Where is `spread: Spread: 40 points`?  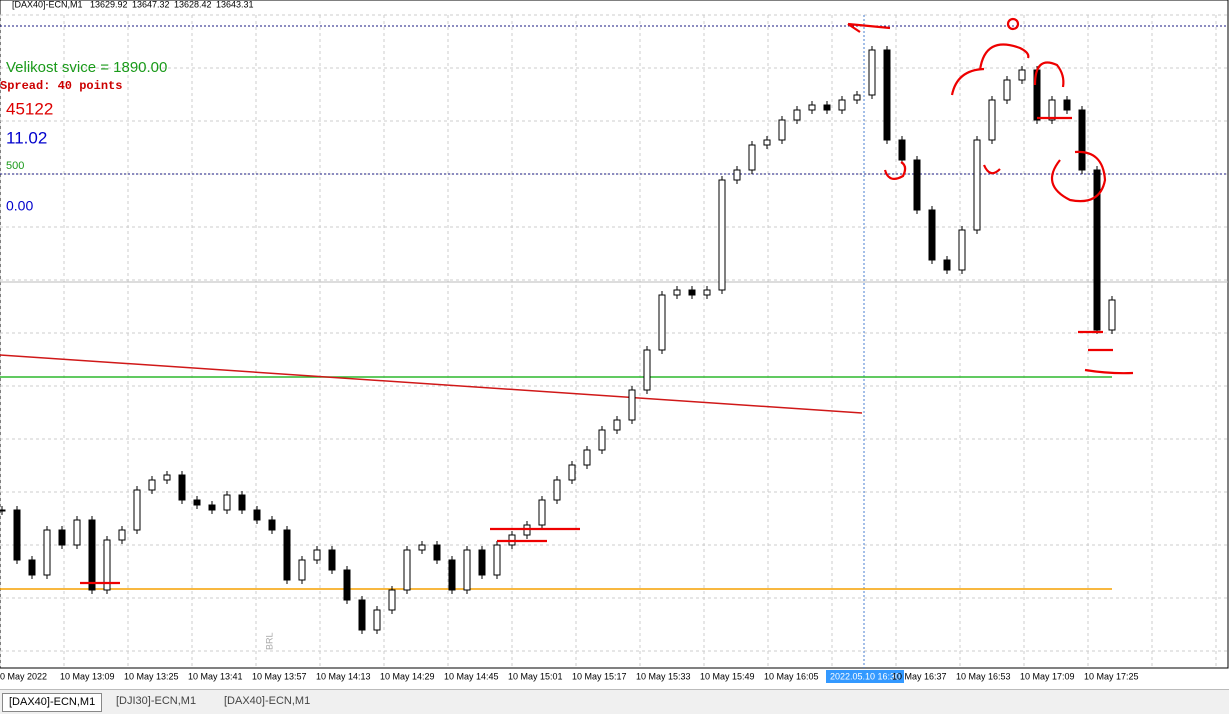 spread: Spread: 40 points is located at coordinates (61, 86).